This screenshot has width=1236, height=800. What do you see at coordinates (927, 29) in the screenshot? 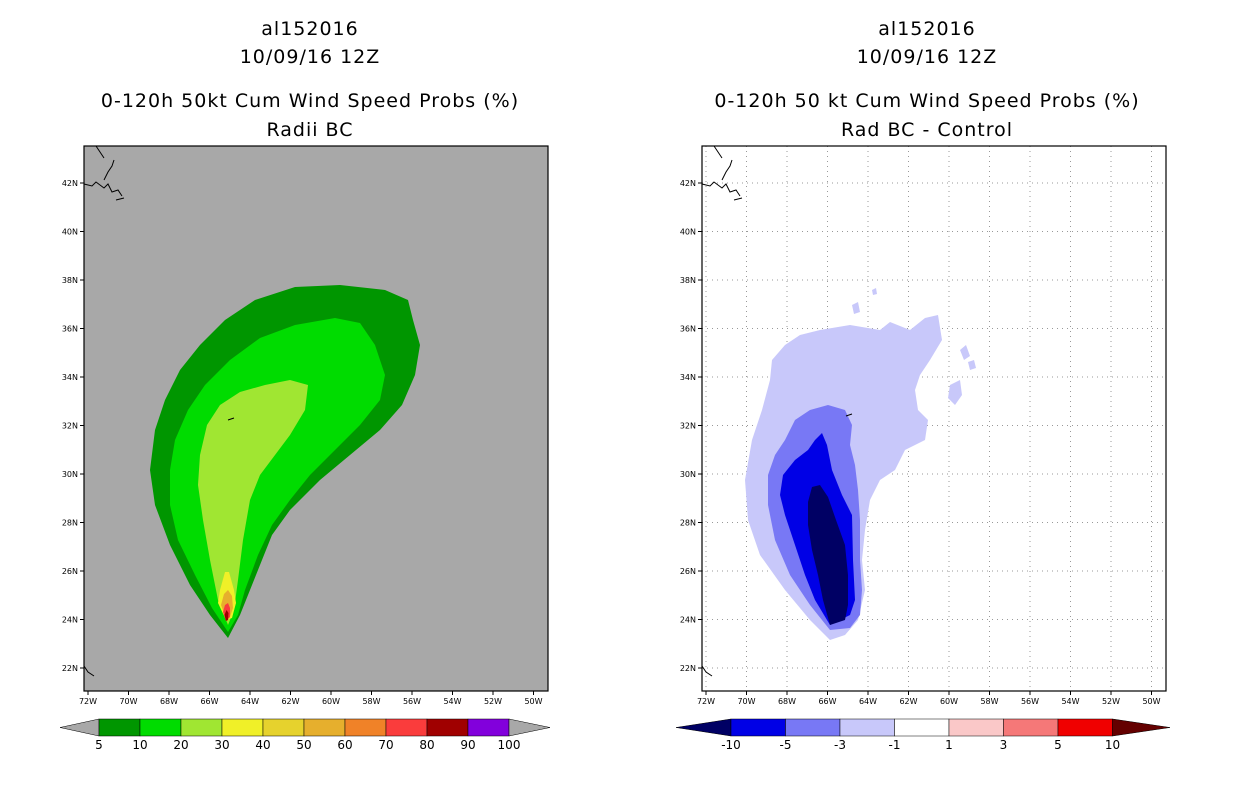
I see `right-title-storm-id: al152016` at bounding box center [927, 29].